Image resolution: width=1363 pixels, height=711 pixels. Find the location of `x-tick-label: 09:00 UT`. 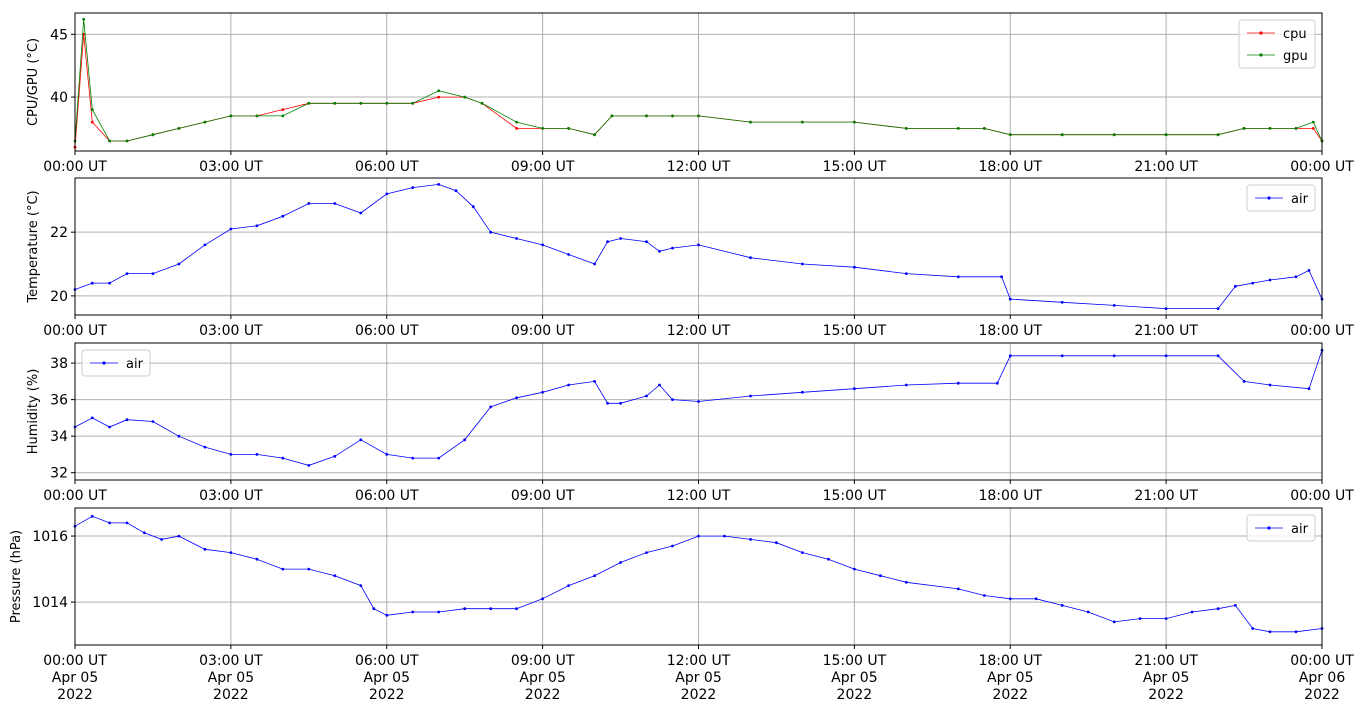

x-tick-label: 09:00 UT is located at coordinates (543, 167).